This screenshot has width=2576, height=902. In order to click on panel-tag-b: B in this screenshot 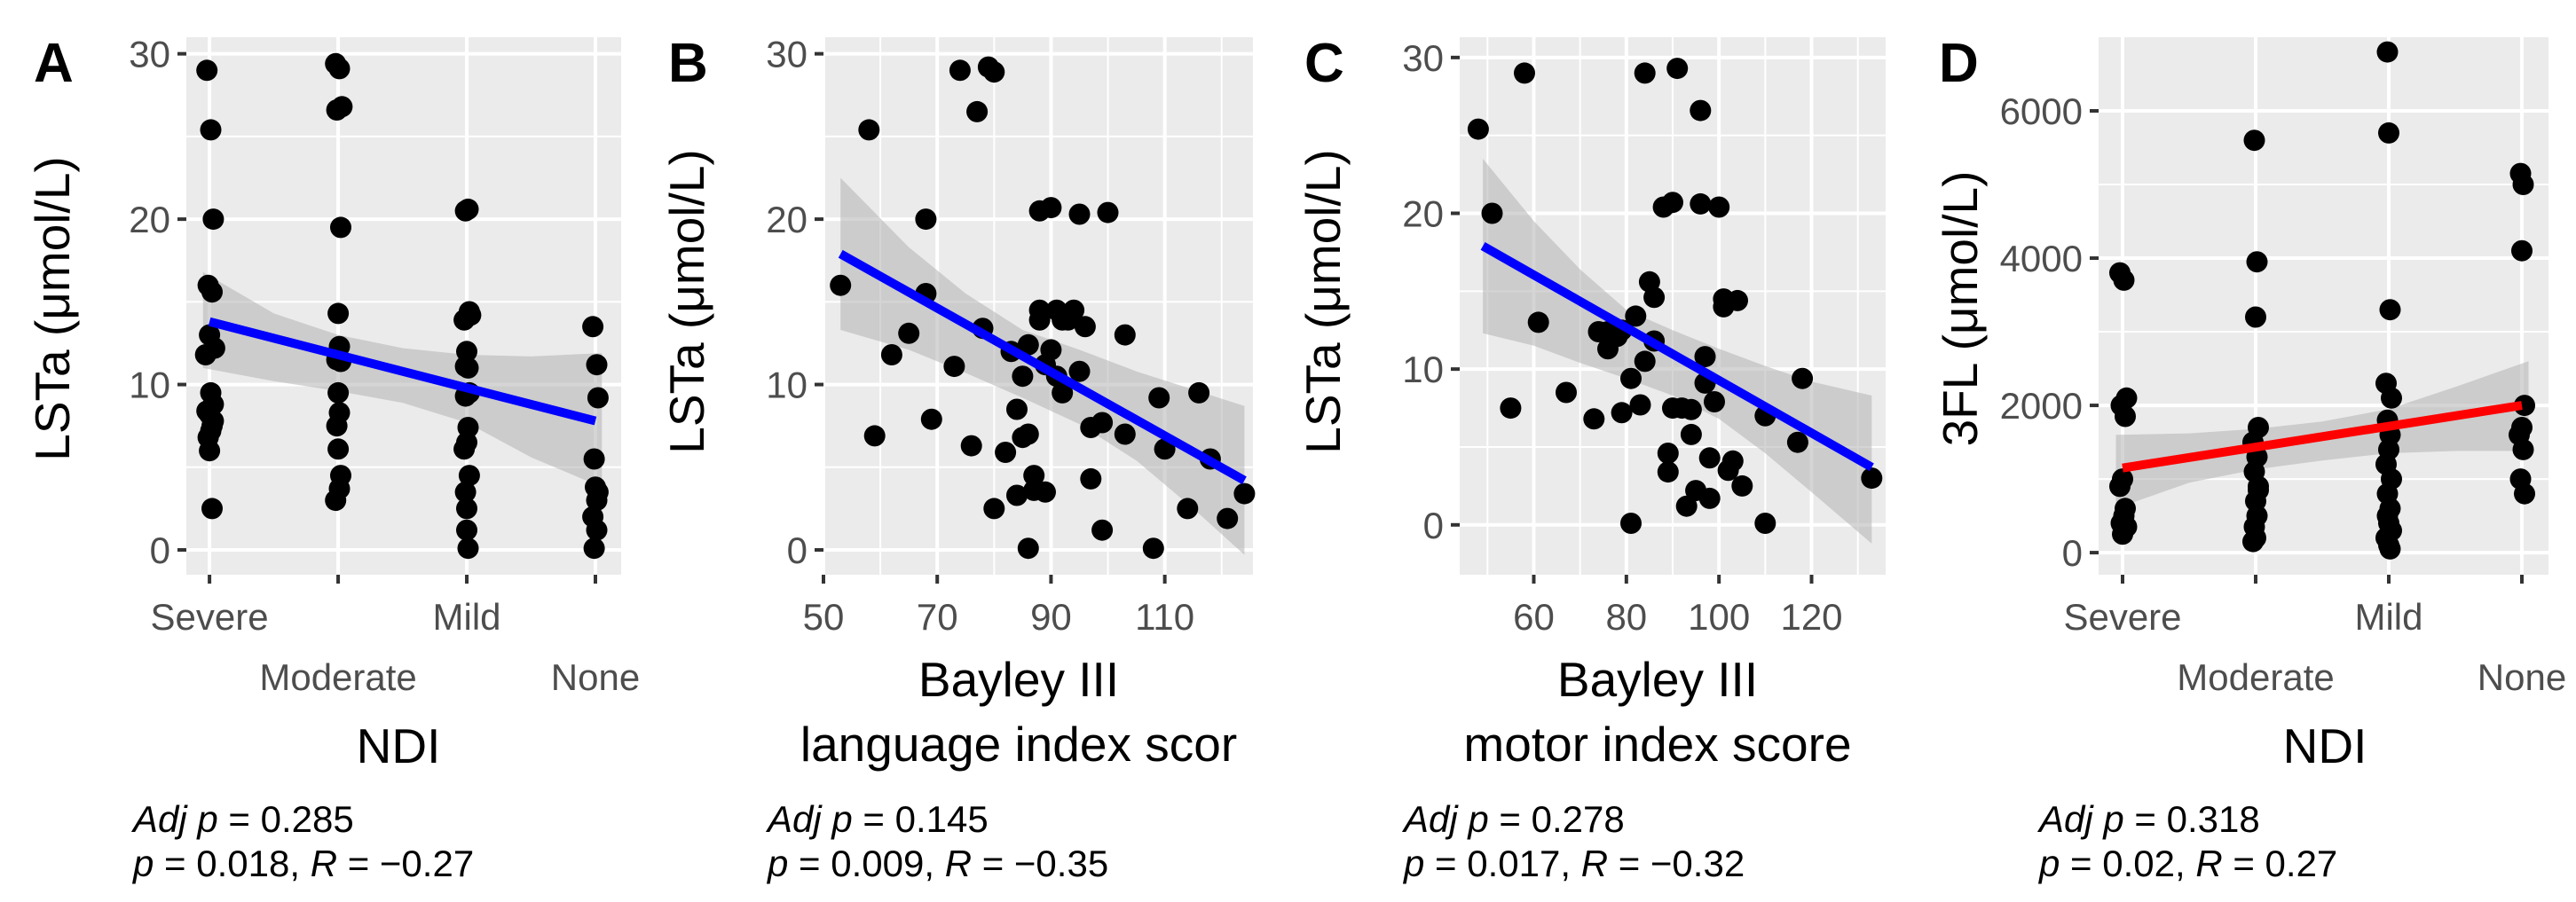, I will do `click(688, 63)`.